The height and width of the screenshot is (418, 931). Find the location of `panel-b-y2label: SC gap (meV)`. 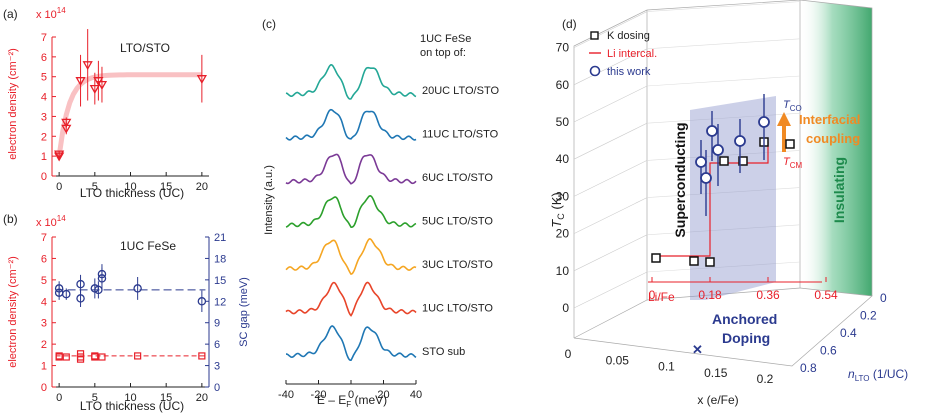

panel-b-y2label: SC gap (meV) is located at coordinates (244, 312).